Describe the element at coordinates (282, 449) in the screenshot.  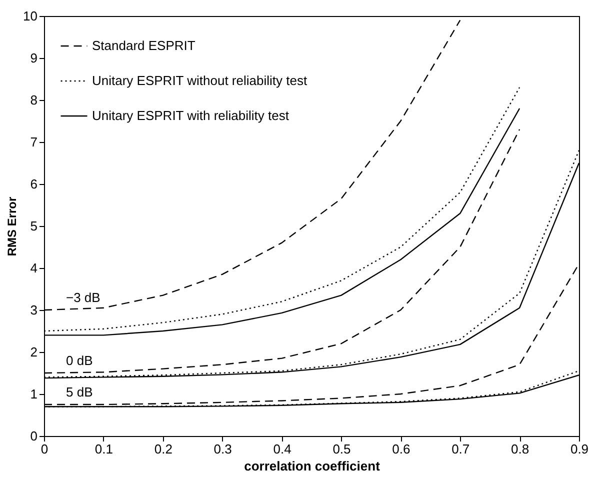
I see `x-tick-label: 0.4` at that location.